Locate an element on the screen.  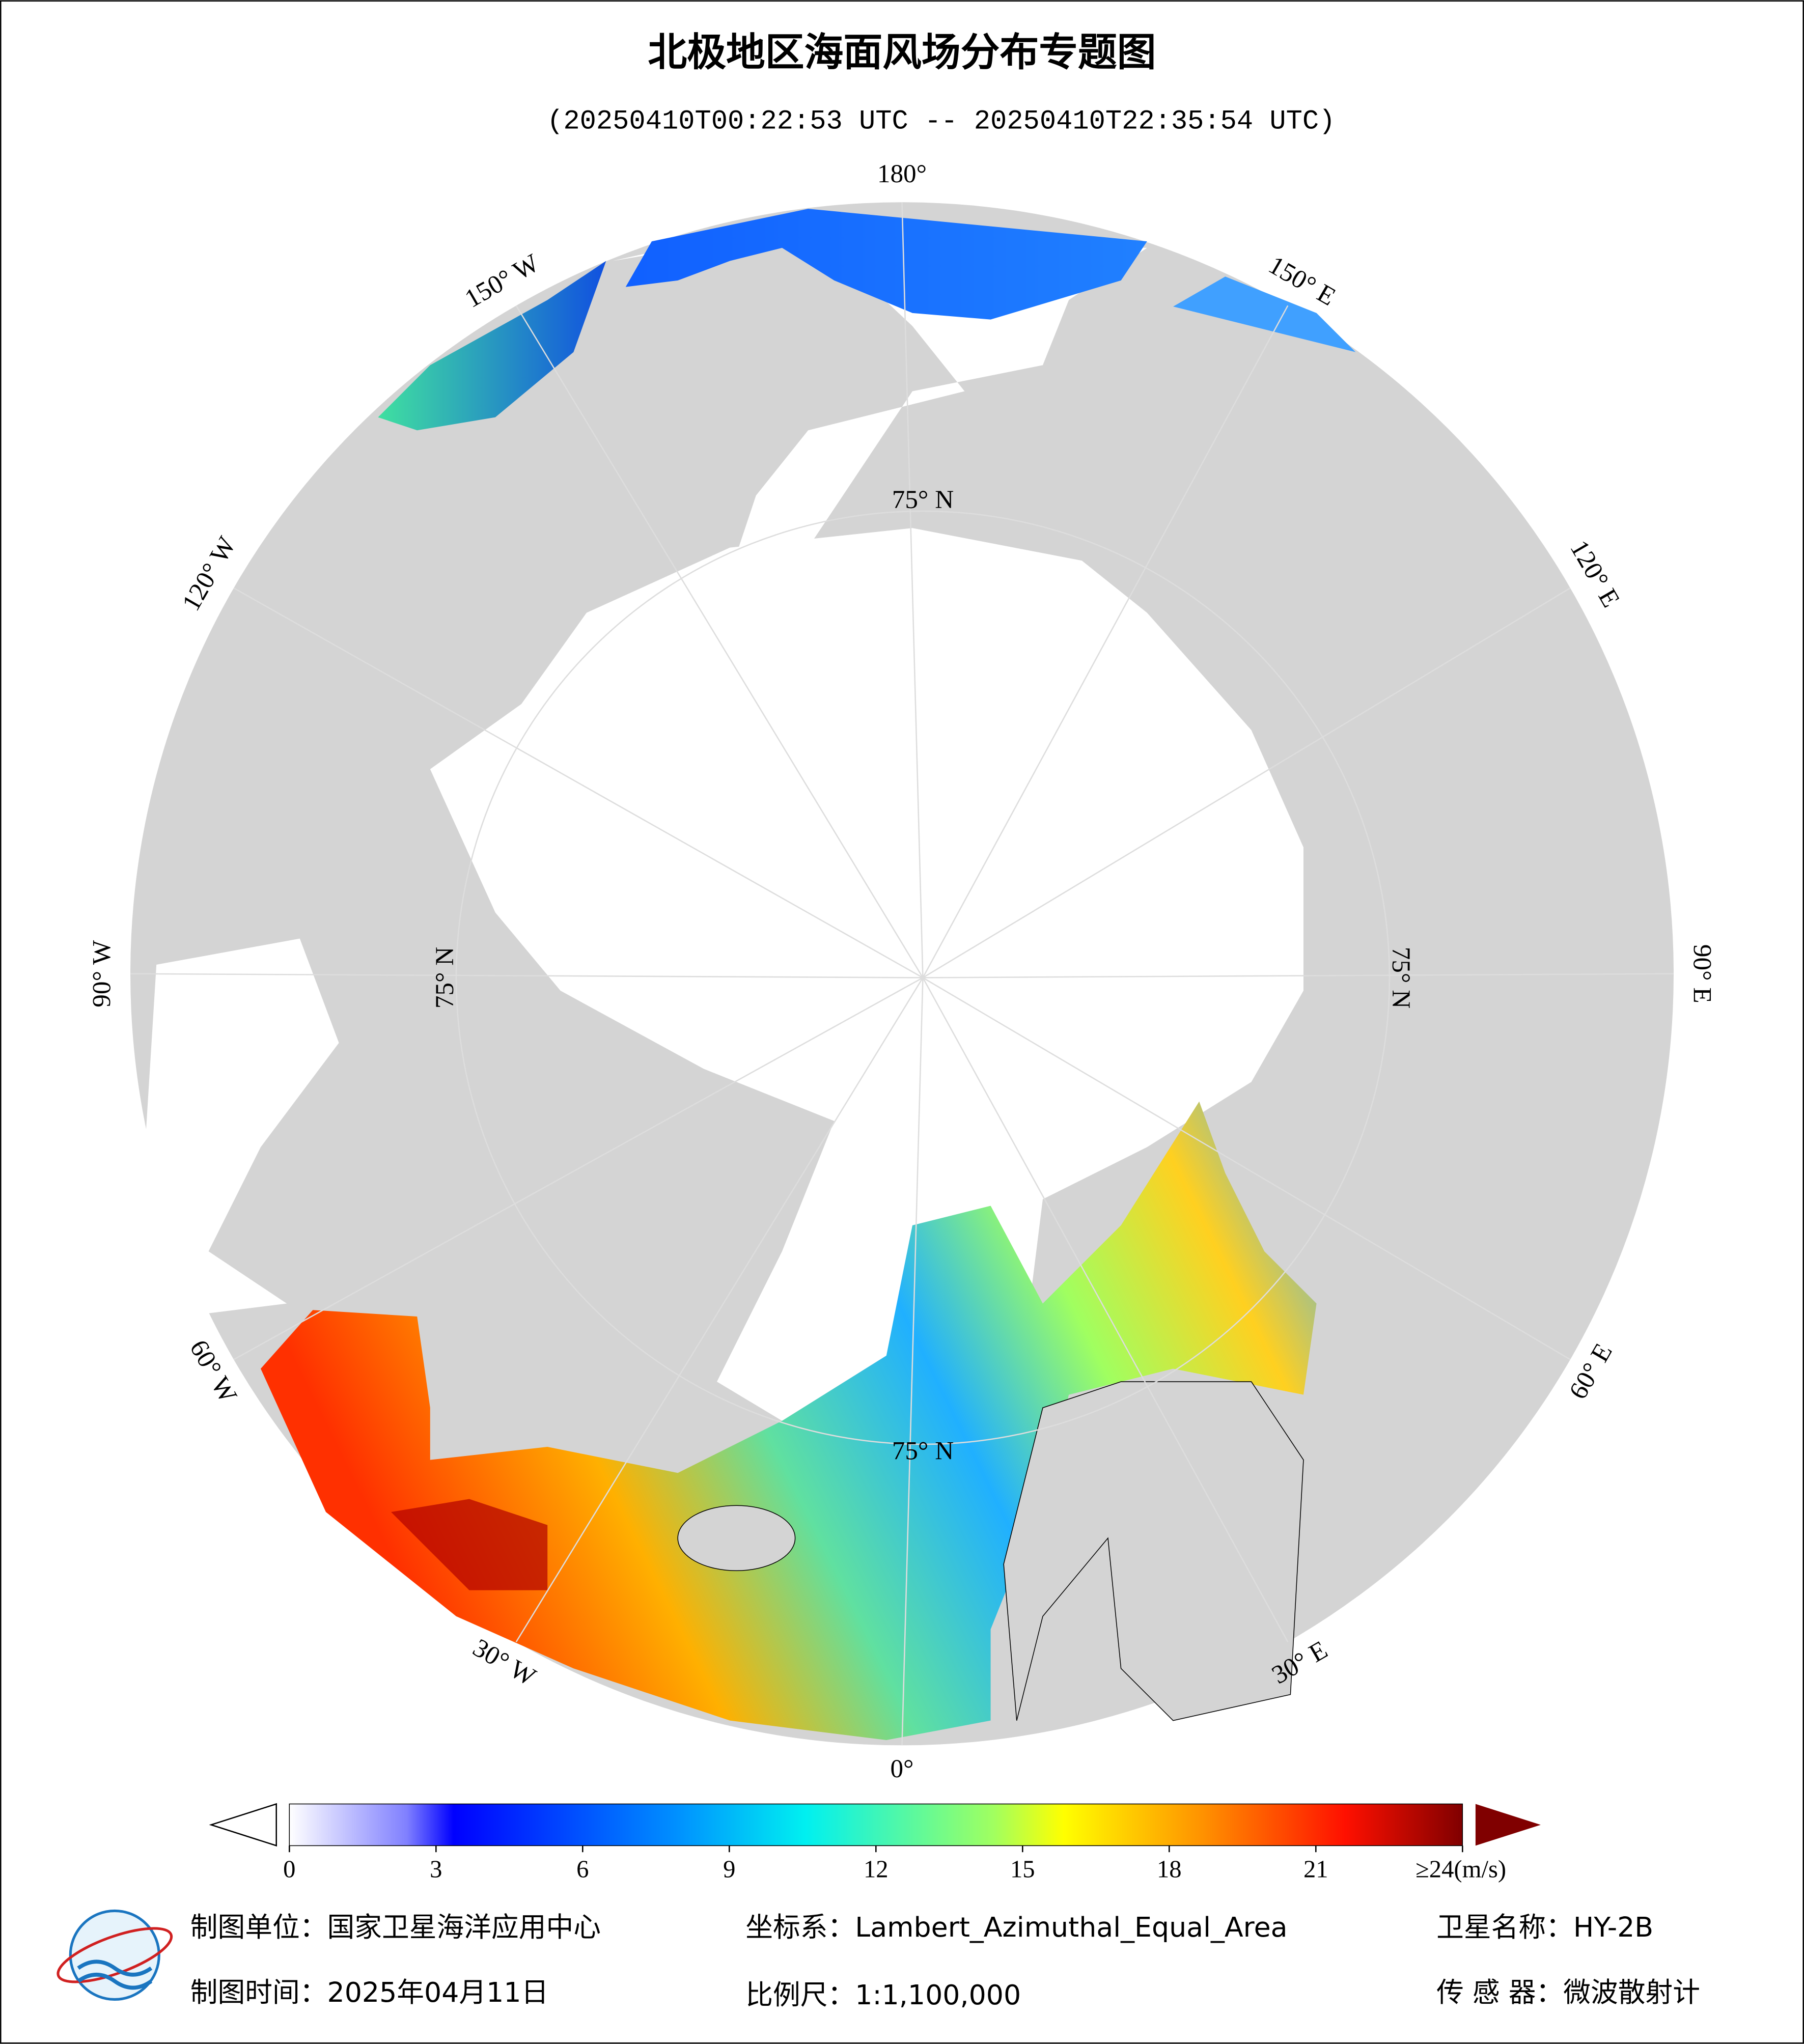
title: 北极地区海面风场分布专题图 is located at coordinates (902, 52).